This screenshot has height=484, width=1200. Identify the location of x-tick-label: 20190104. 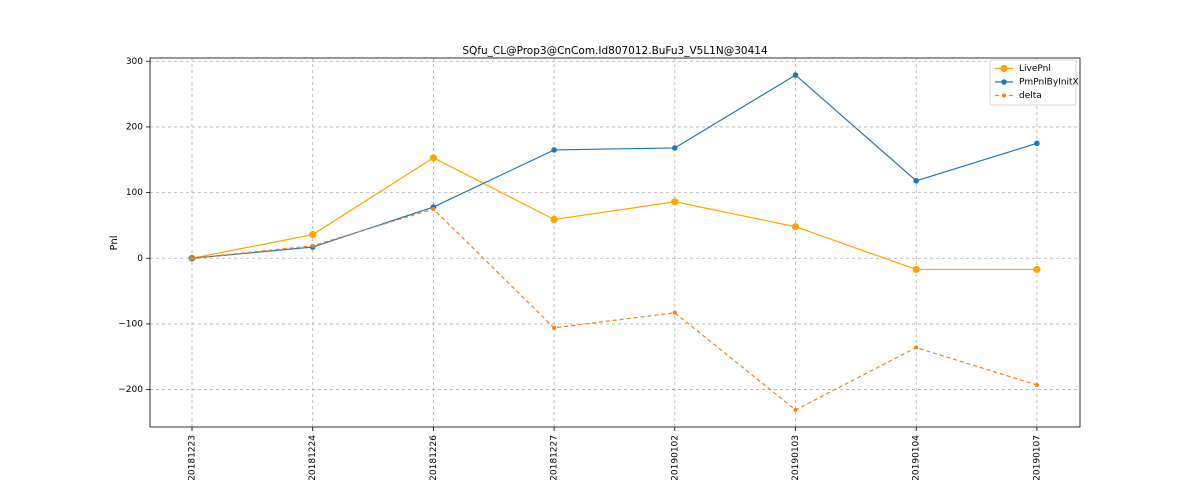
(917, 457).